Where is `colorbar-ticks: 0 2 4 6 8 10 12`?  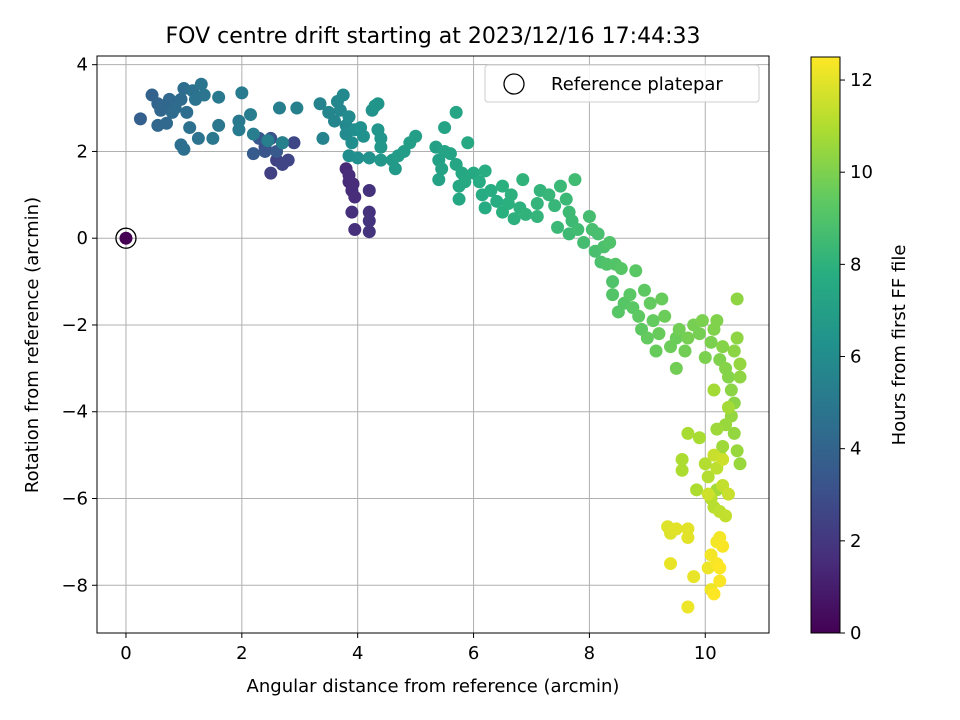
colorbar-ticks: 0 2 4 6 8 10 12 is located at coordinates (856, 357).